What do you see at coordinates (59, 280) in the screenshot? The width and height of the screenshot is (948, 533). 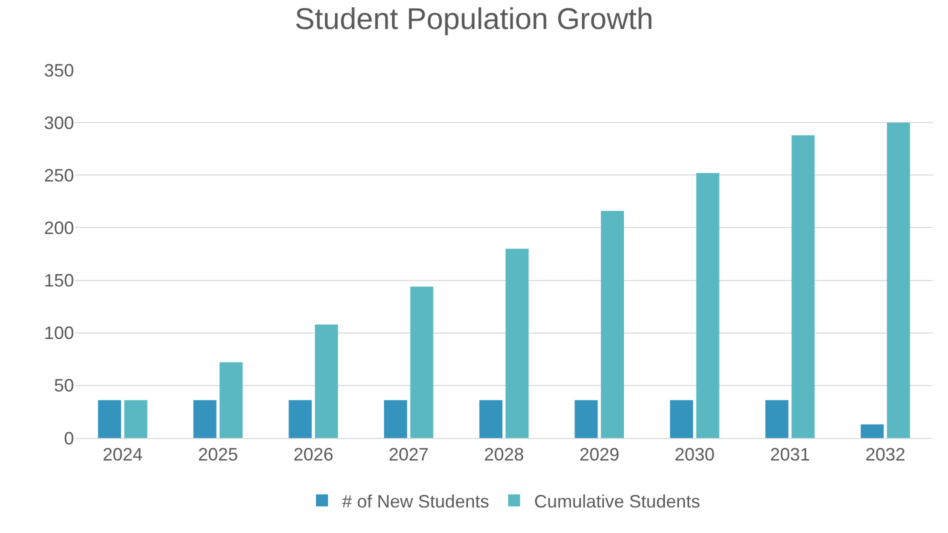 I see `y-tick-label: 150` at bounding box center [59, 280].